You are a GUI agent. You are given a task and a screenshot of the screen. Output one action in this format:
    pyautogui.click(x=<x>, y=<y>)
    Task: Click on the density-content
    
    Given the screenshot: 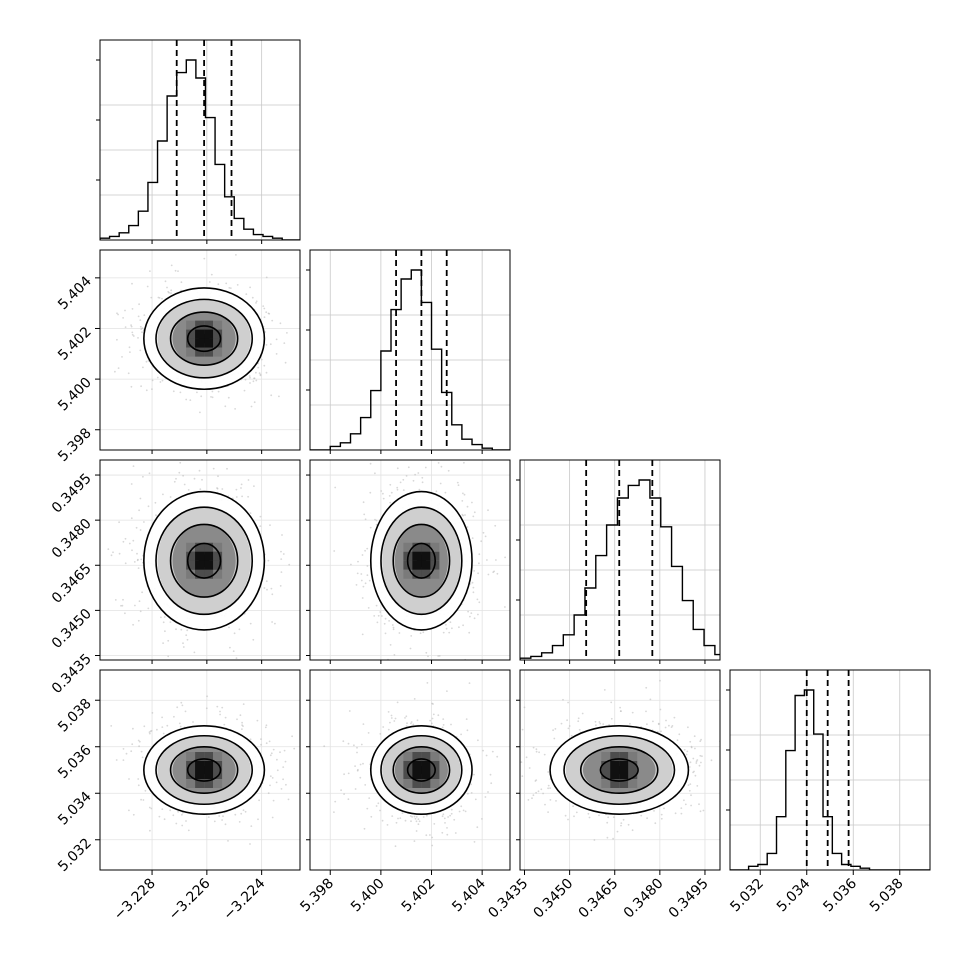 What is the action you would take?
    pyautogui.click(x=200, y=350)
    